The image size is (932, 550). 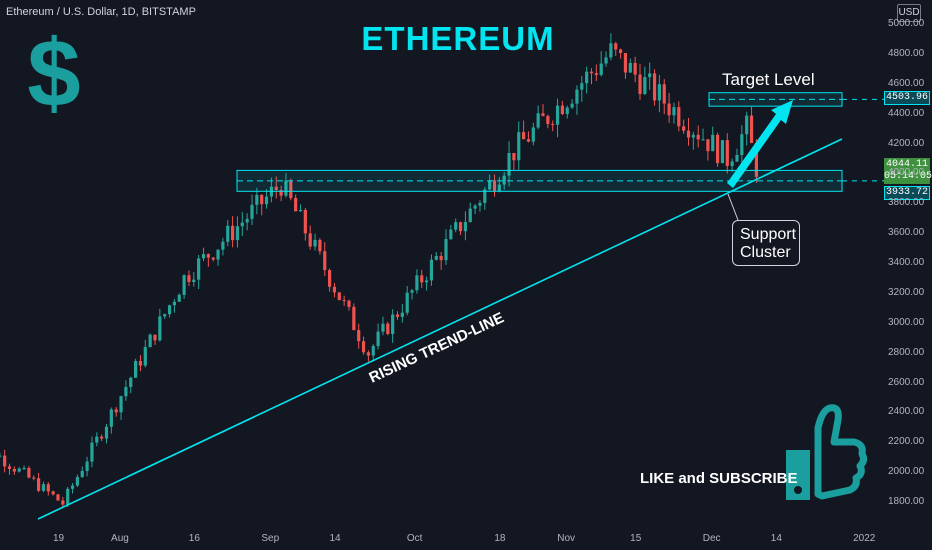 What do you see at coordinates (906, 322) in the screenshot?
I see `y-tick-label: 3000.00` at bounding box center [906, 322].